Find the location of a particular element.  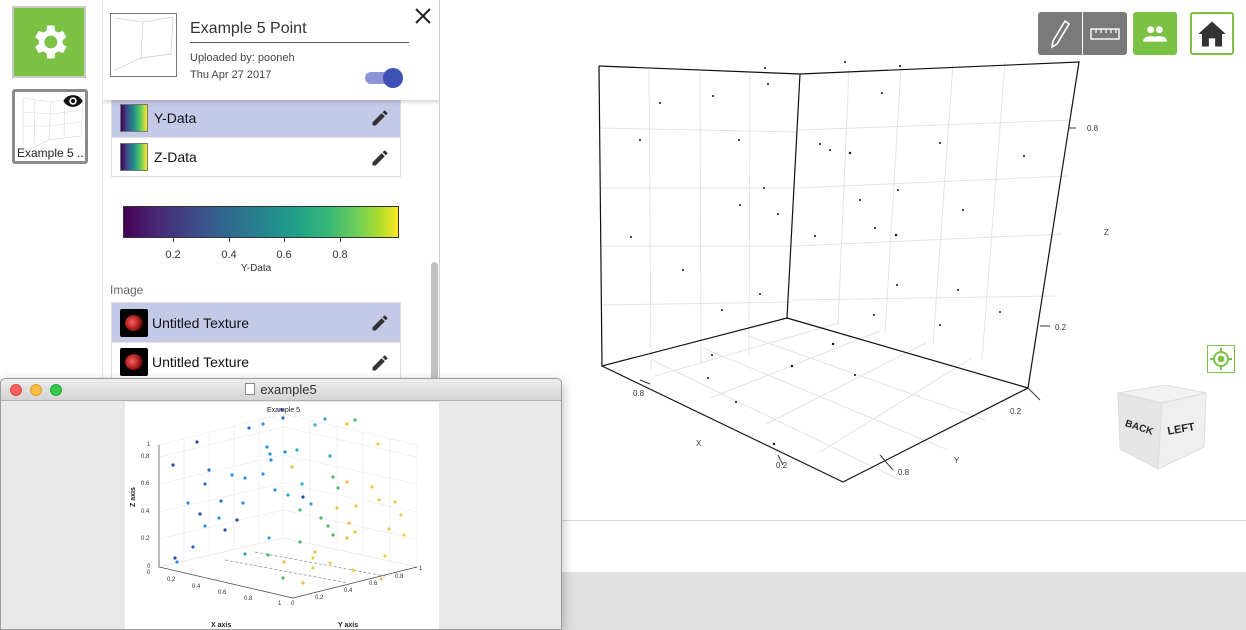

window-minimize-button is located at coordinates (36, 390).